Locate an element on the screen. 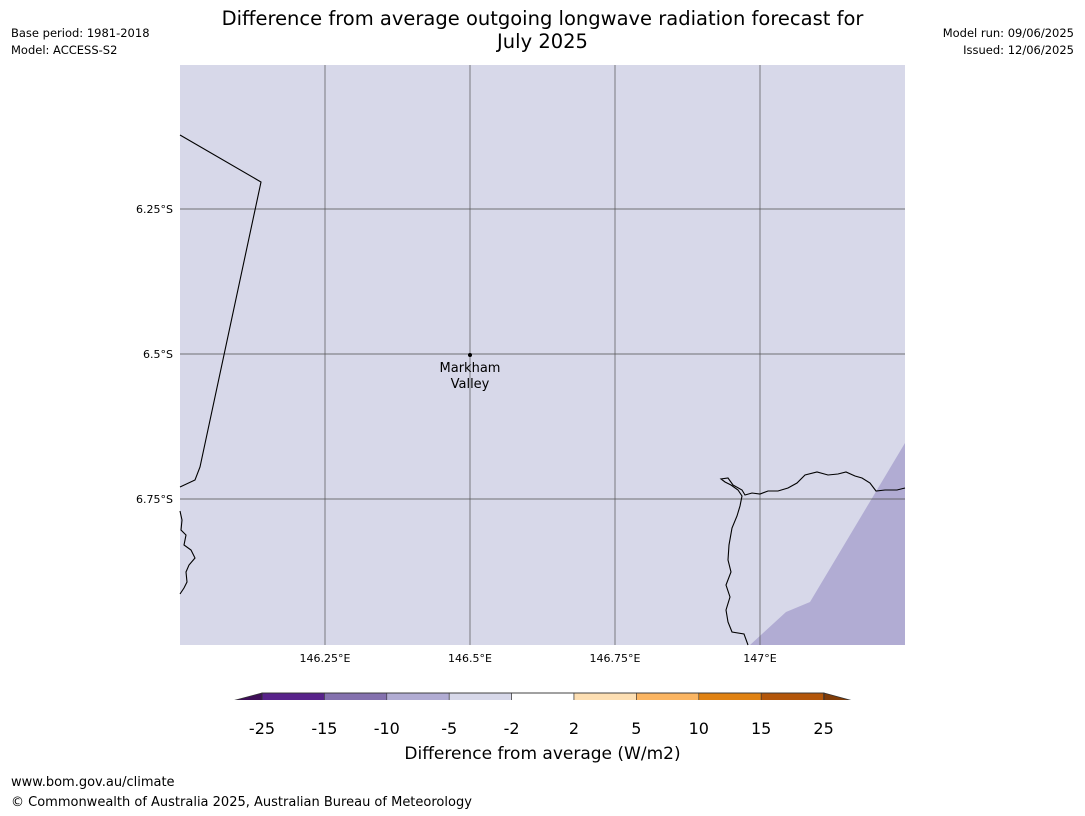  meta-left: Base period: 1981-2018 Model: ACCESS-S2 is located at coordinates (80, 42).